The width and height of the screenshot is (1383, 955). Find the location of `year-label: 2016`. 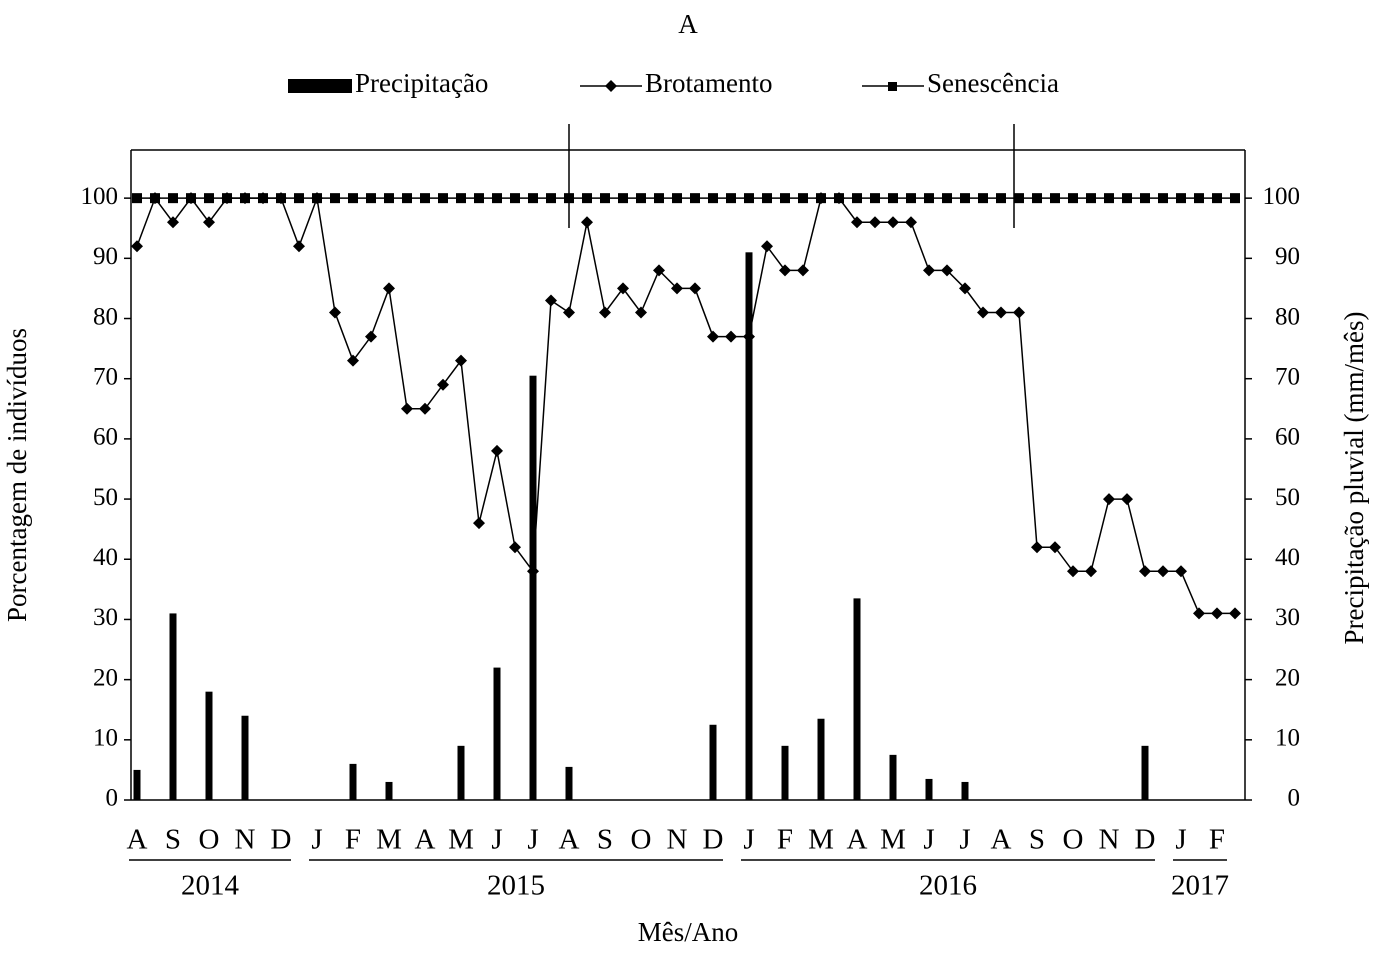

year-label: 2016 is located at coordinates (948, 886).